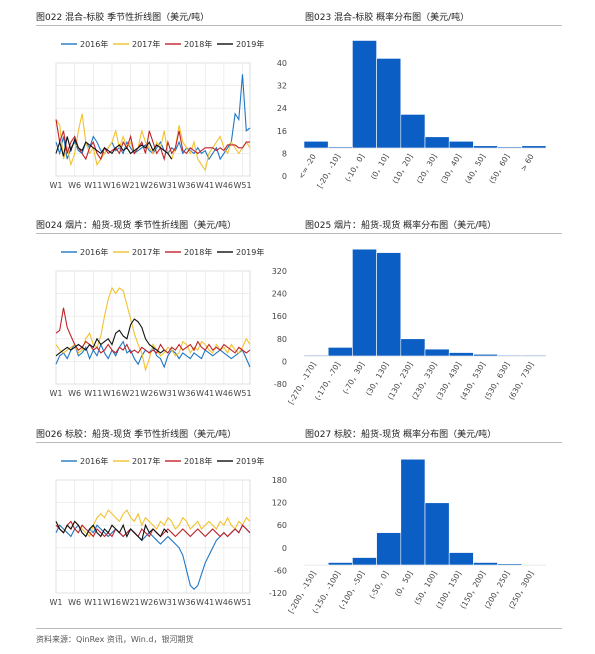 The image size is (595, 654). Describe the element at coordinates (224, 393) in the screenshot. I see `x-tick-label: W46` at that location.